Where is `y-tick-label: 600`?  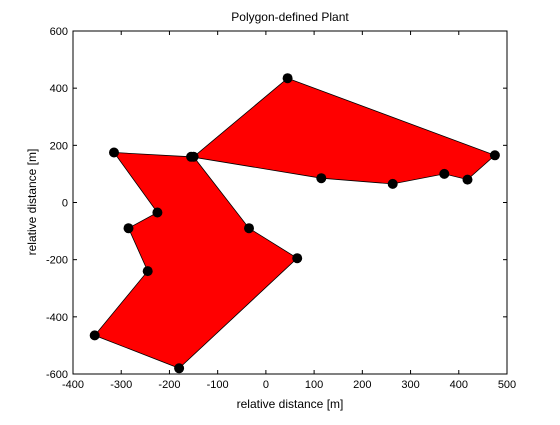
y-tick-label: 600 is located at coordinates (59, 32).